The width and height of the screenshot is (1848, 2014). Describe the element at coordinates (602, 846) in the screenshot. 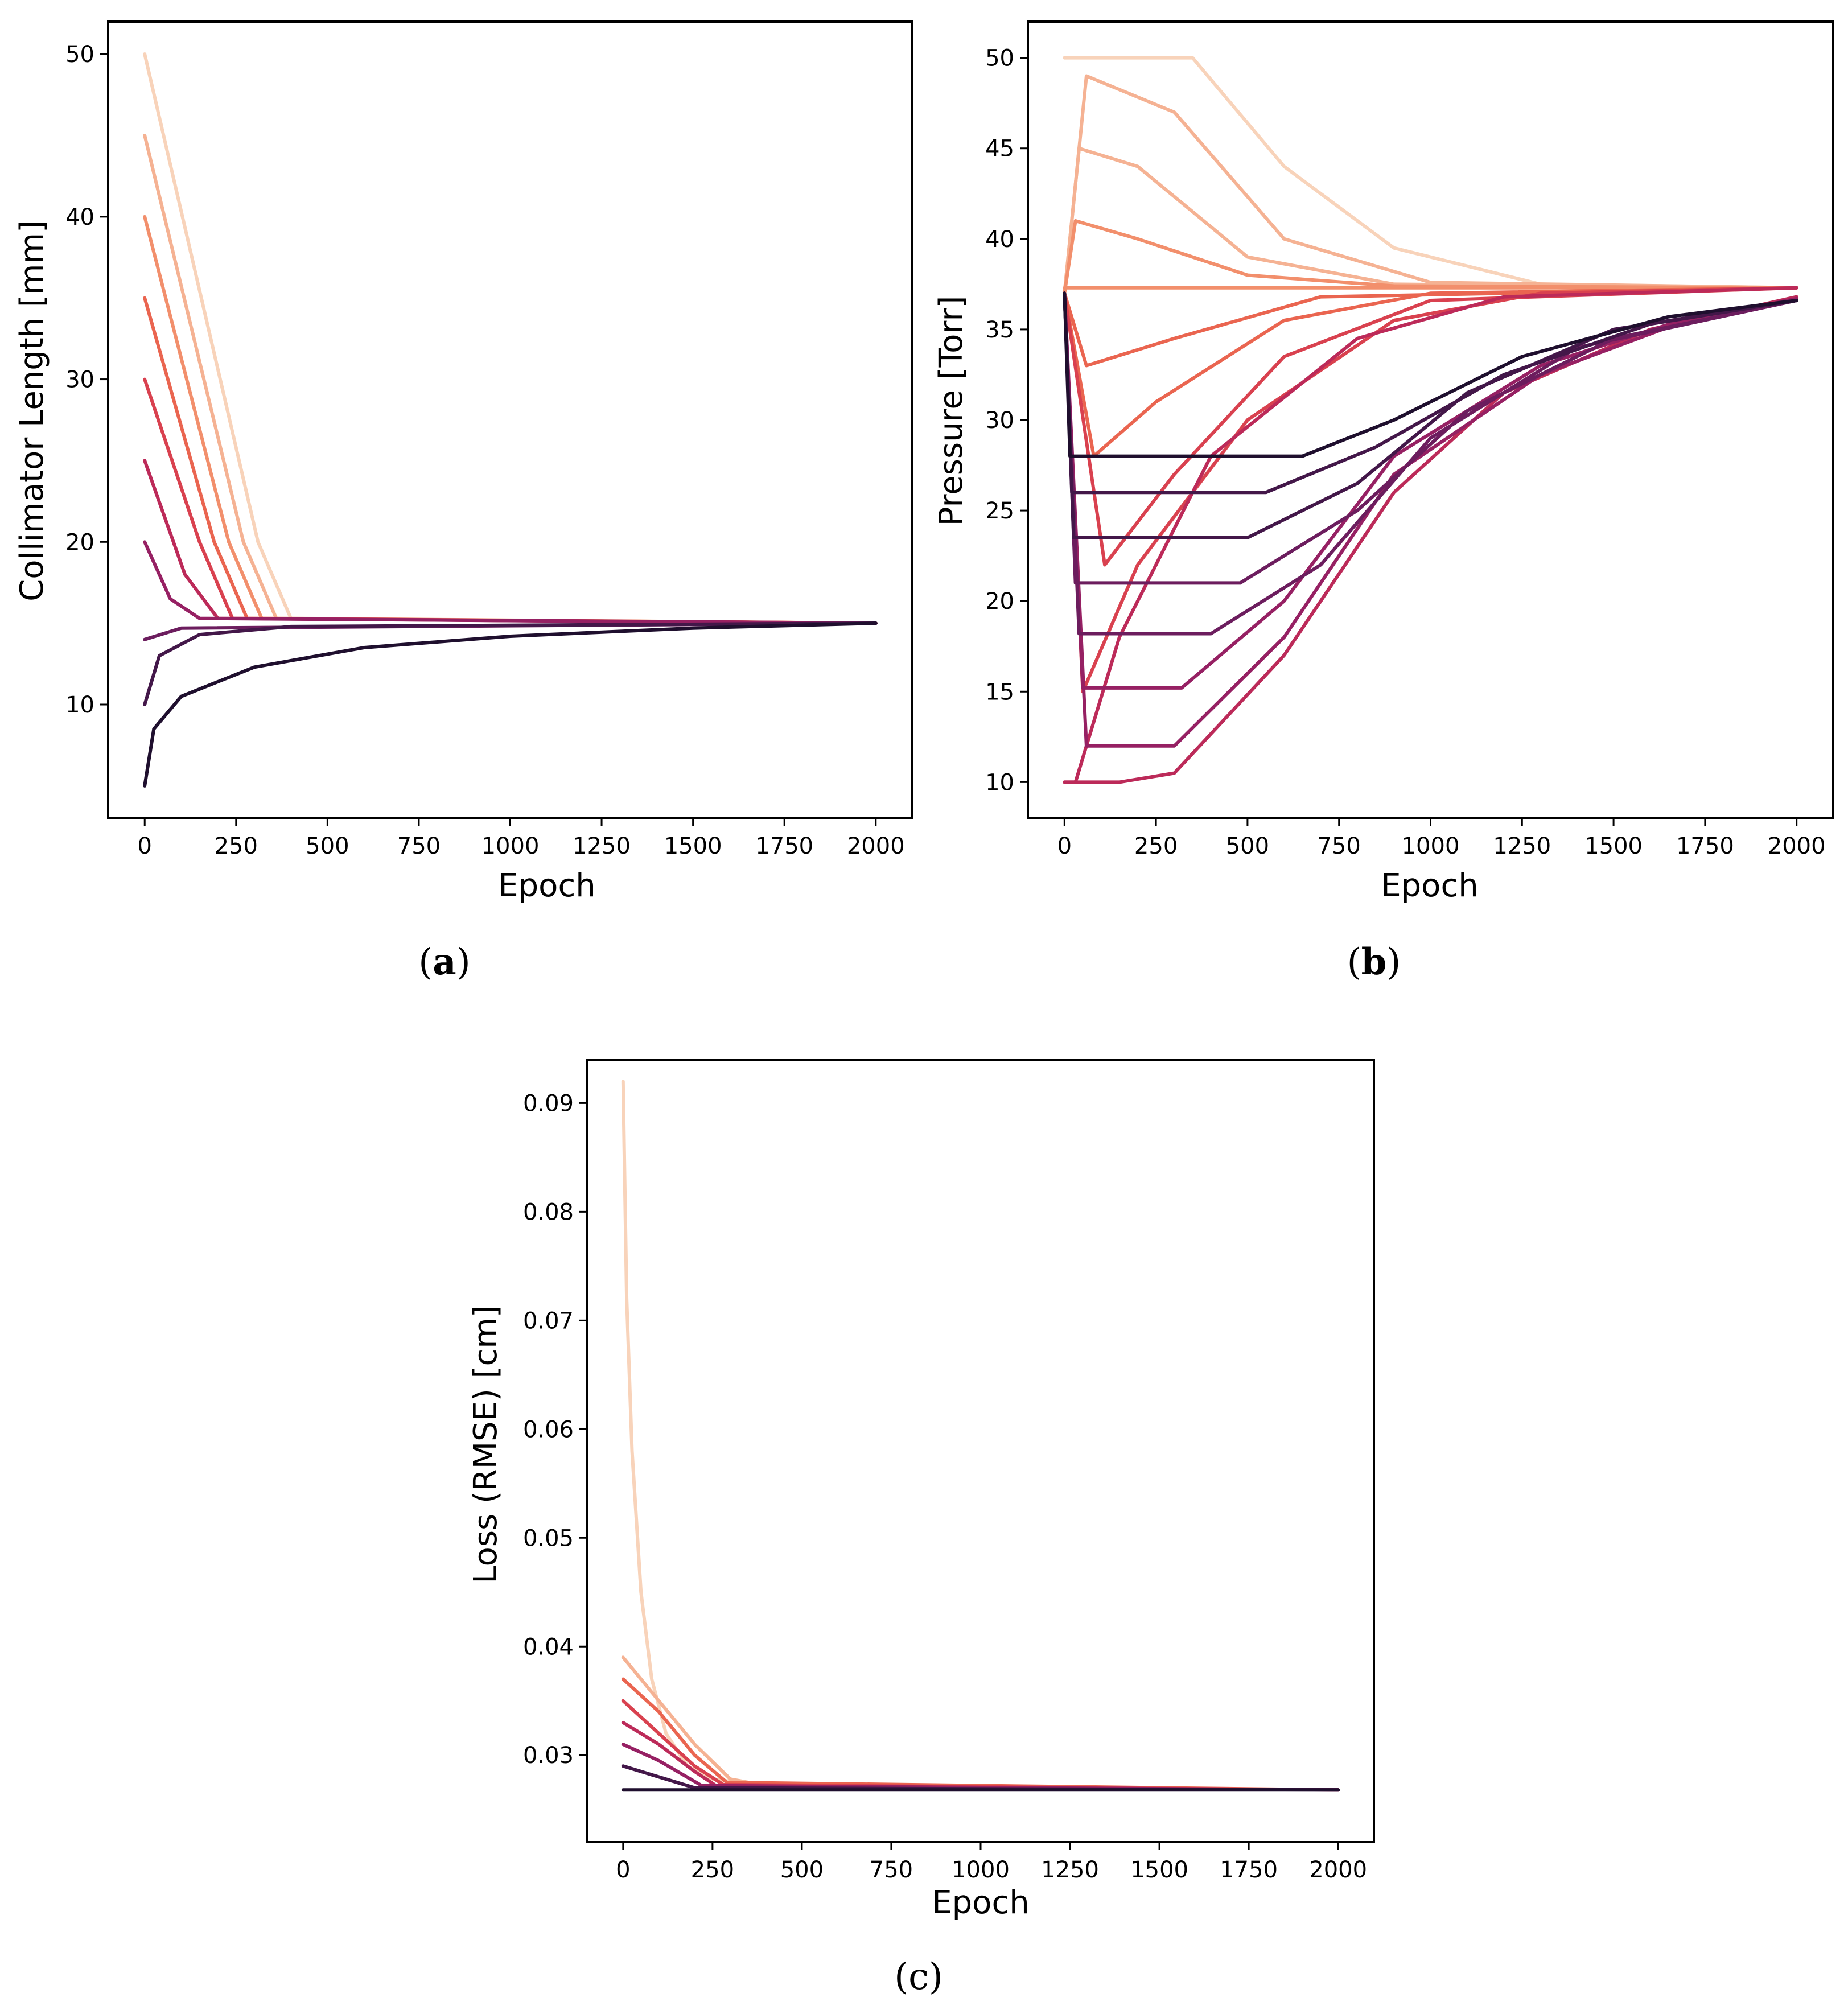

I see `panel-a-x-tick-label: 1250` at that location.